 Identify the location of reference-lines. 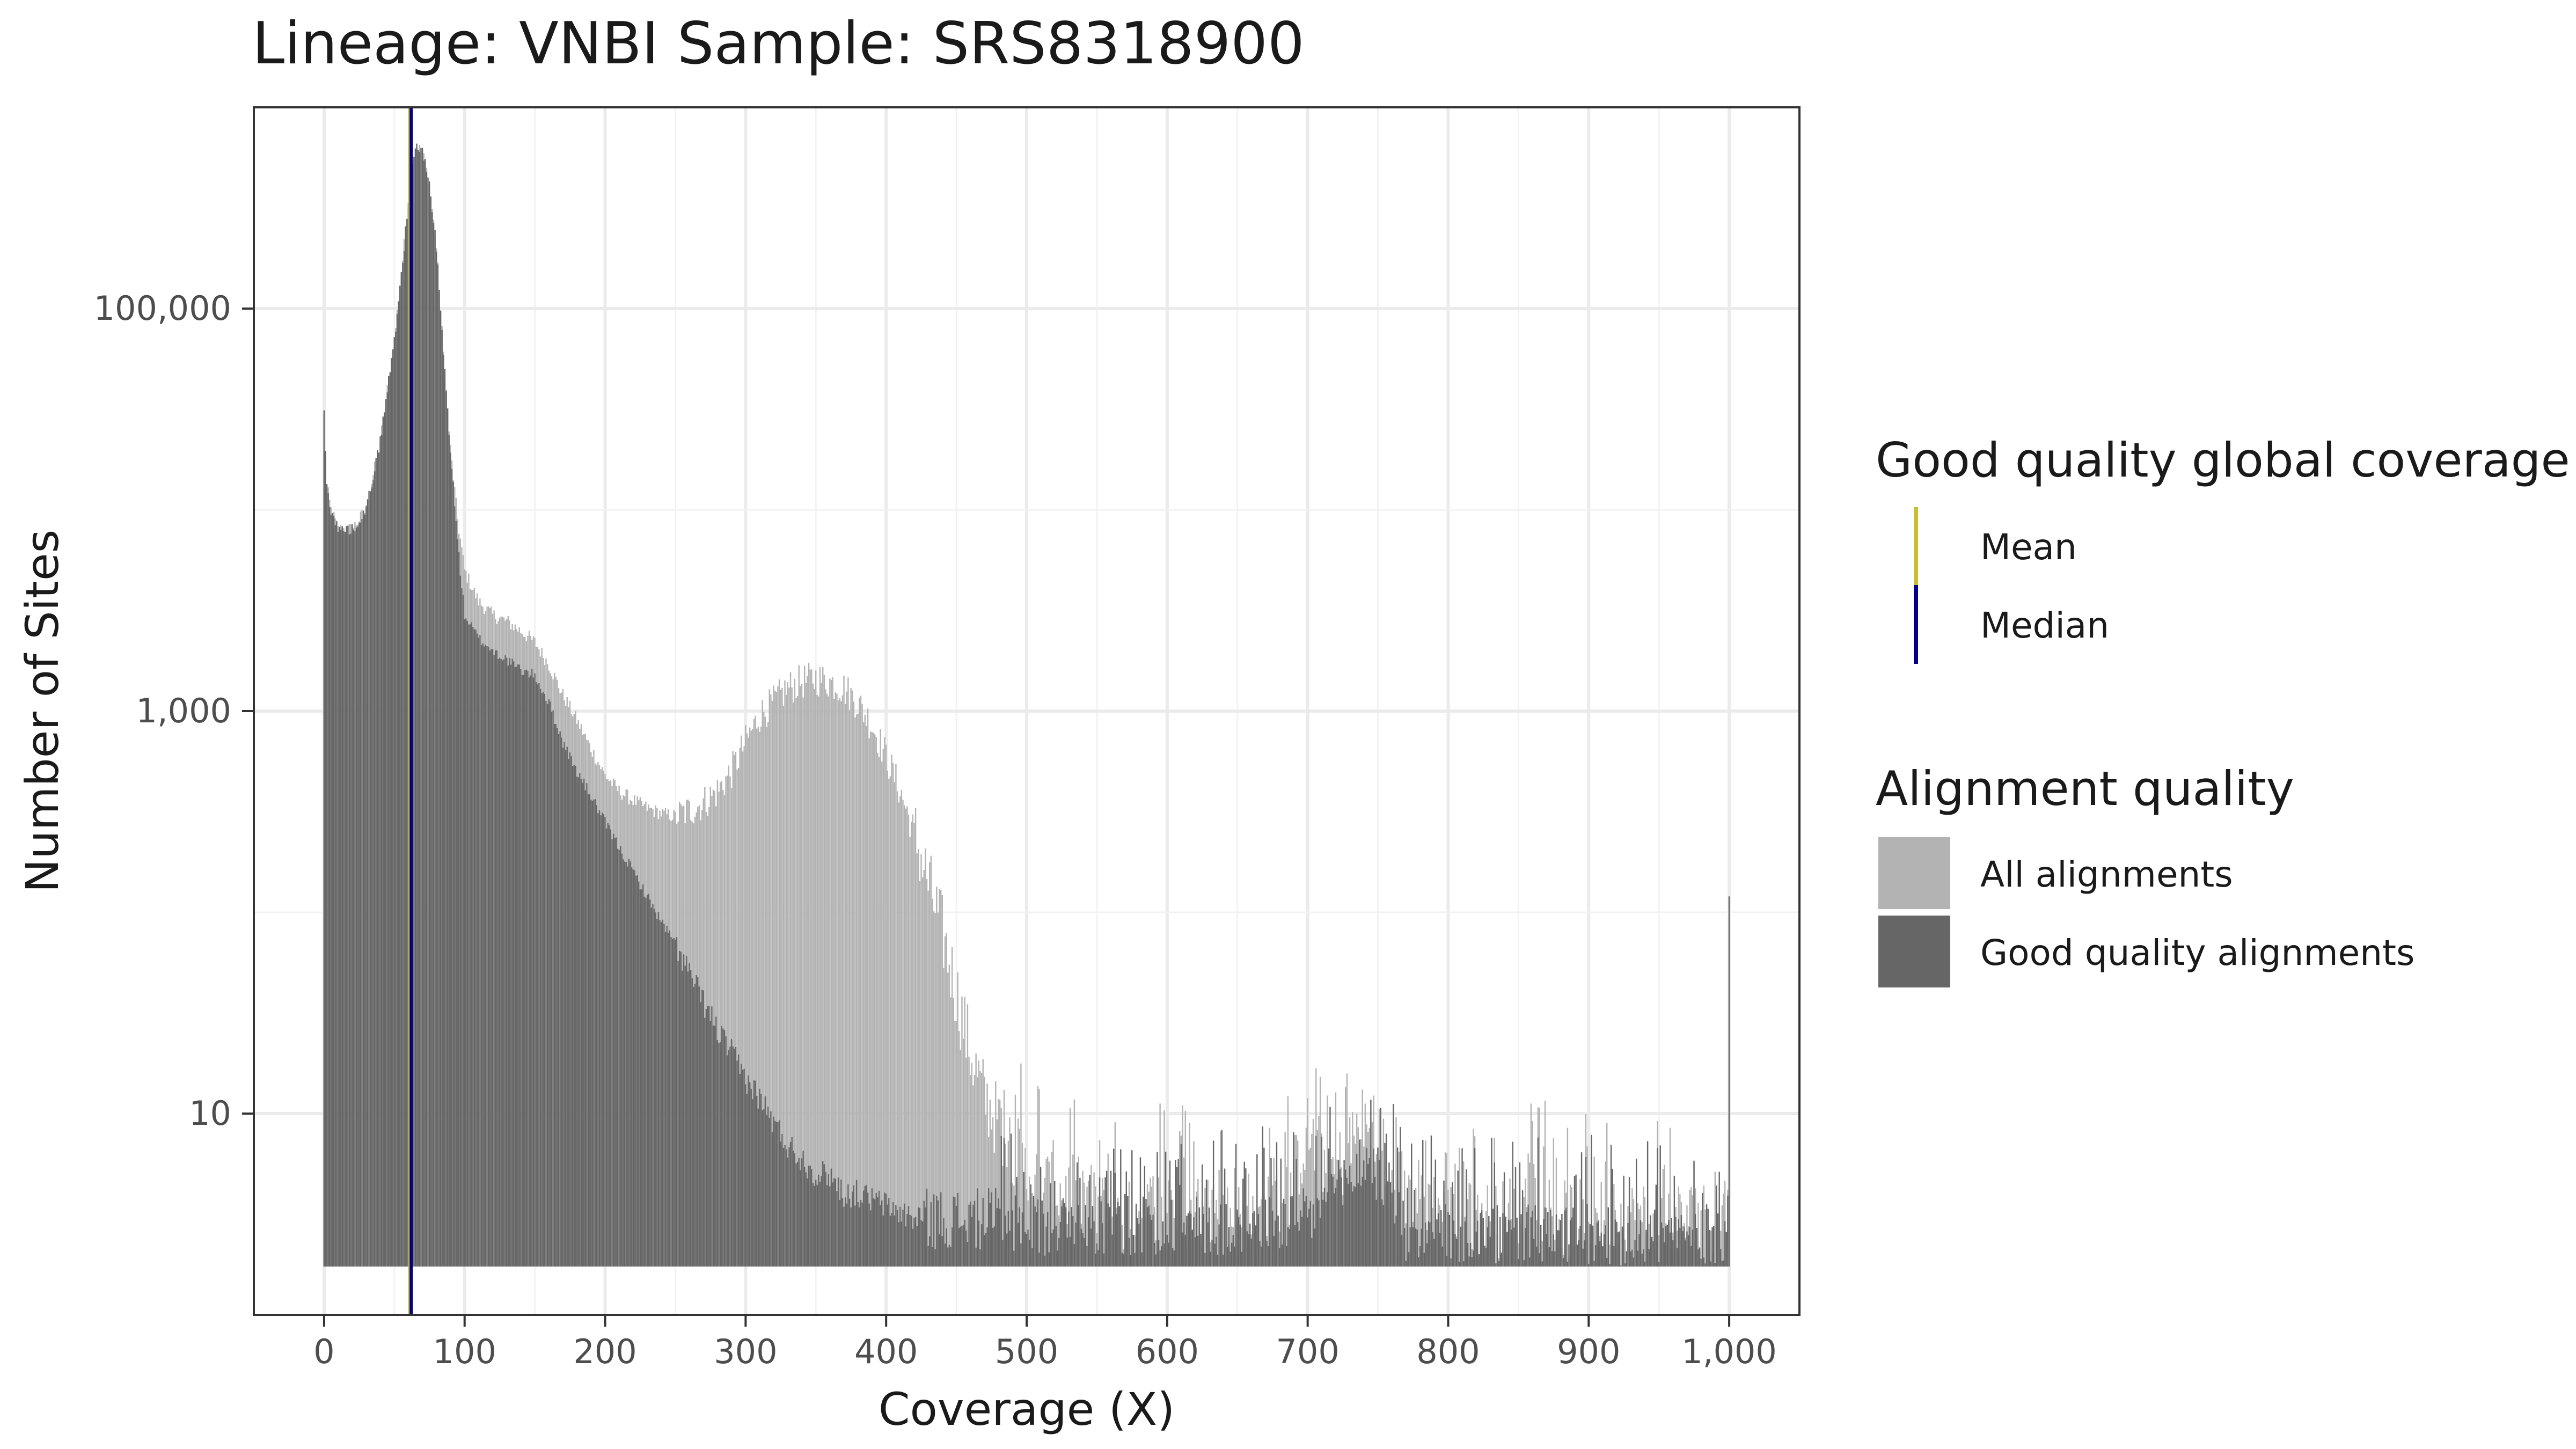
(410, 711).